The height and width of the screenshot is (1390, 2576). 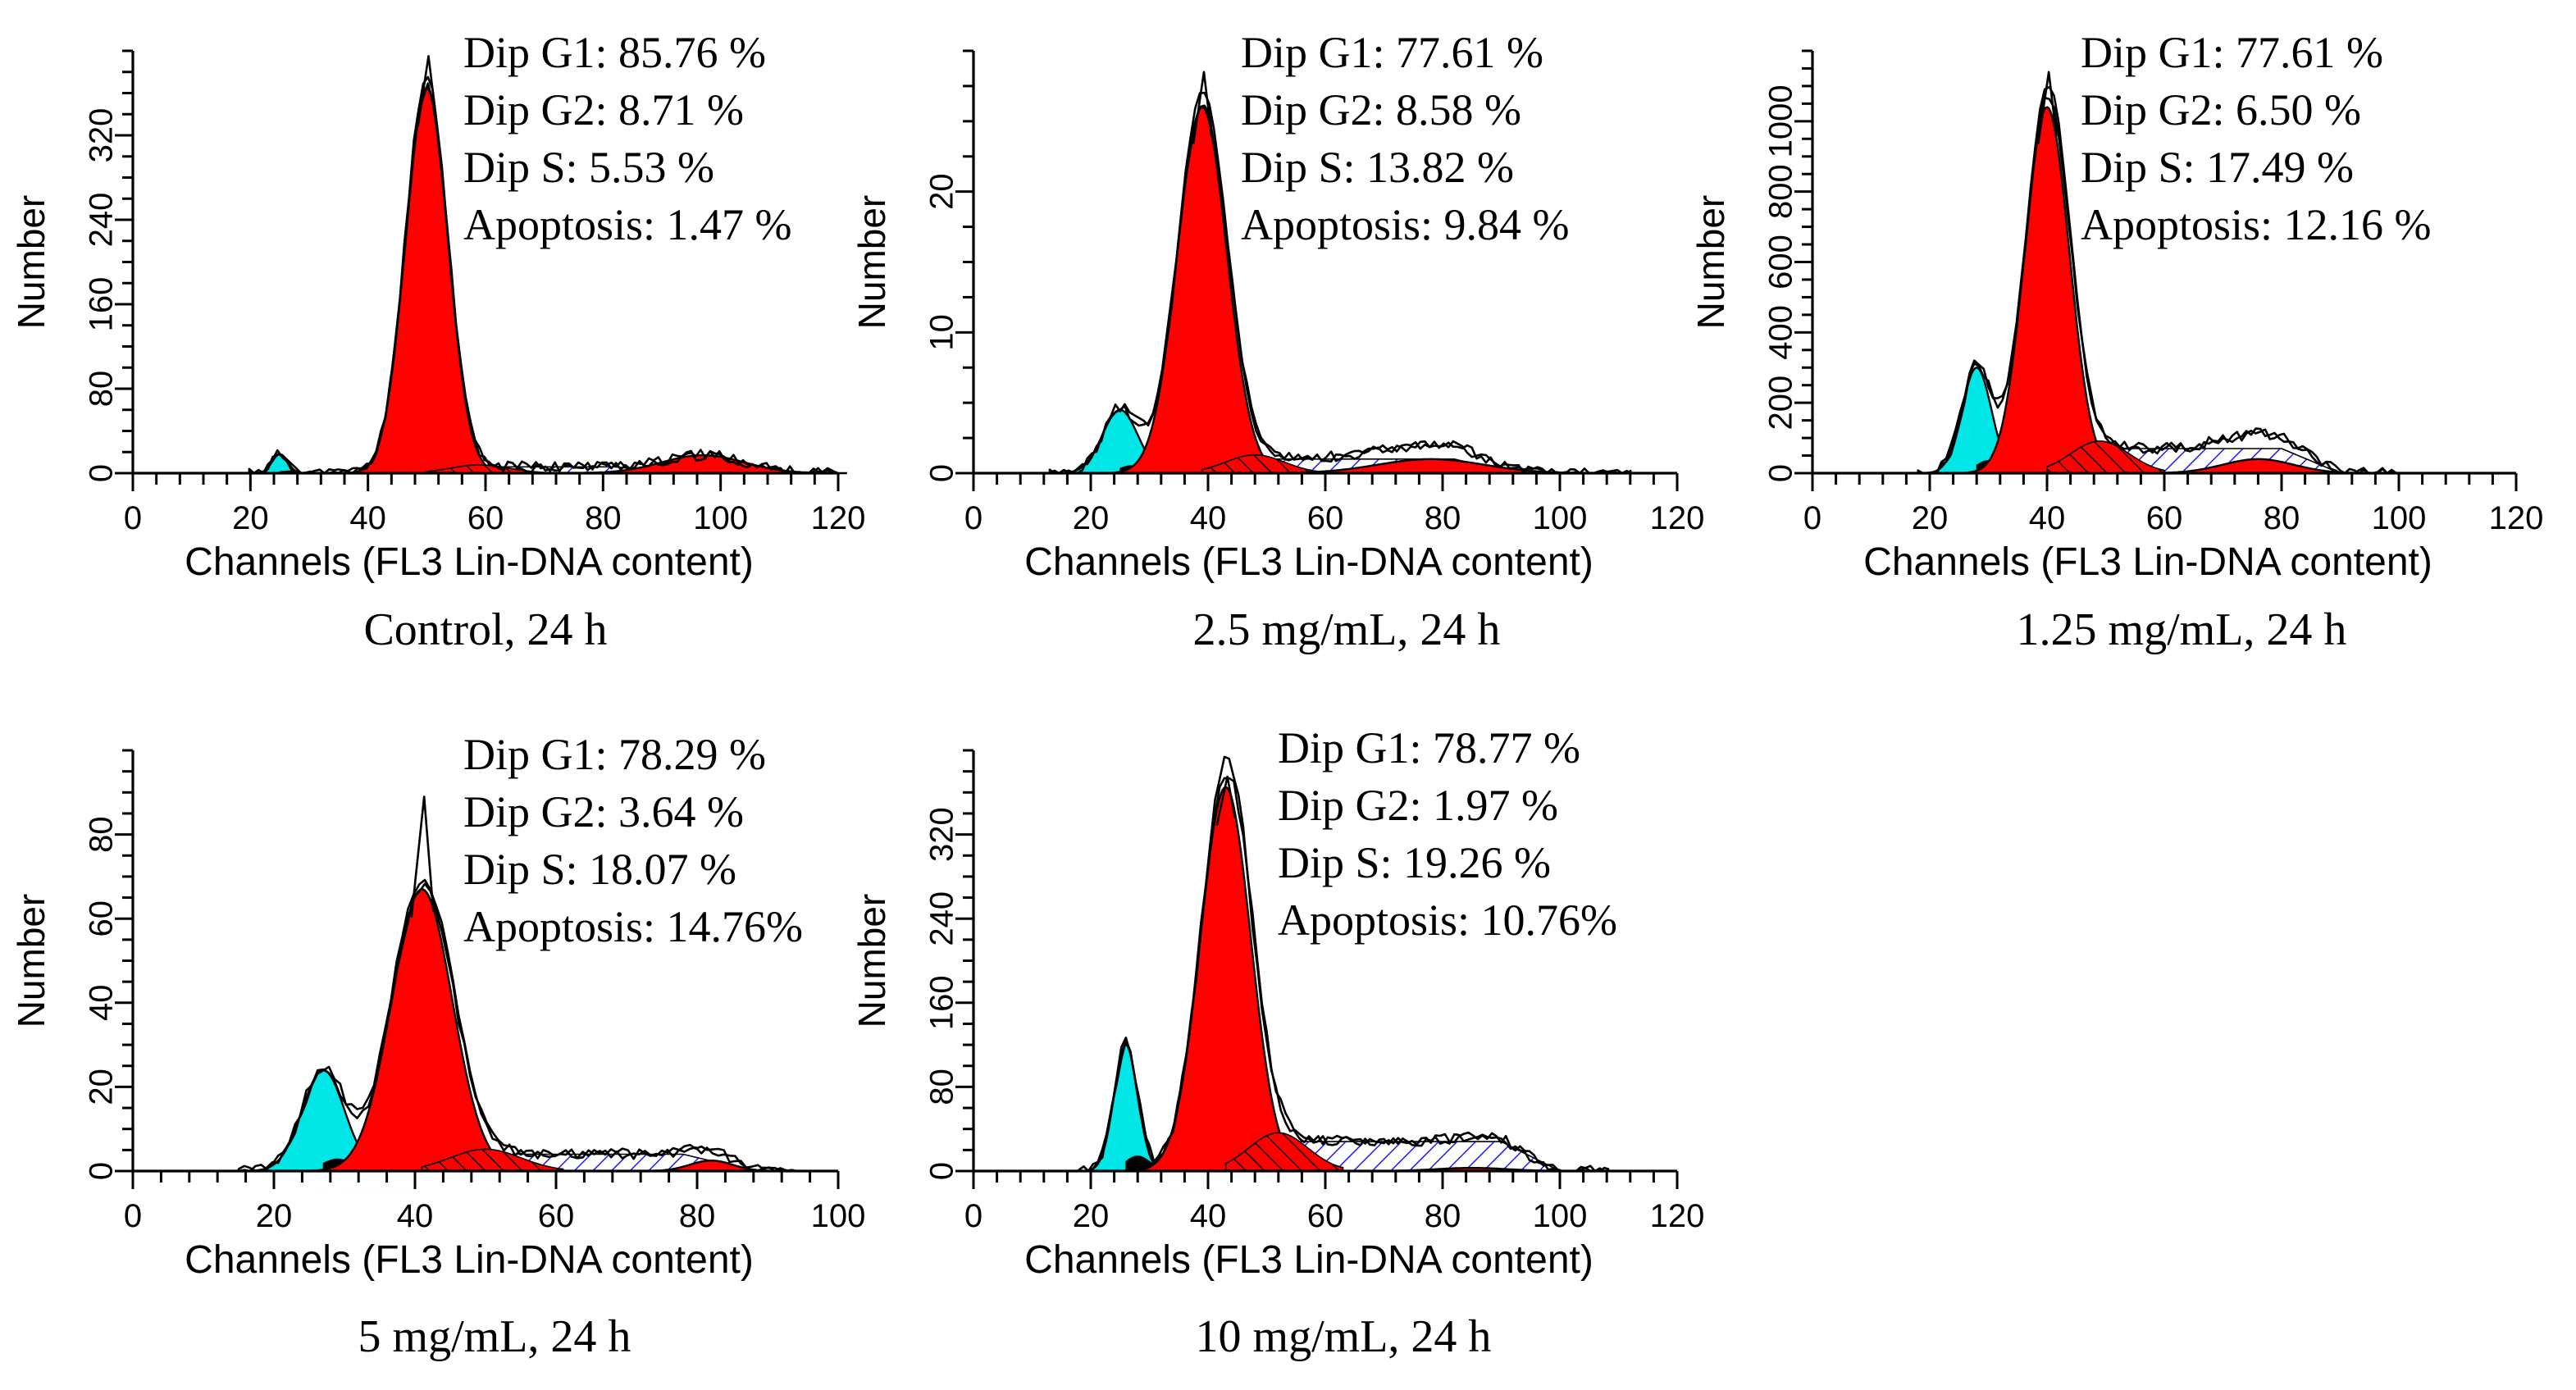 What do you see at coordinates (102, 1004) in the screenshot?
I see `y-tick-label: 40` at bounding box center [102, 1004].